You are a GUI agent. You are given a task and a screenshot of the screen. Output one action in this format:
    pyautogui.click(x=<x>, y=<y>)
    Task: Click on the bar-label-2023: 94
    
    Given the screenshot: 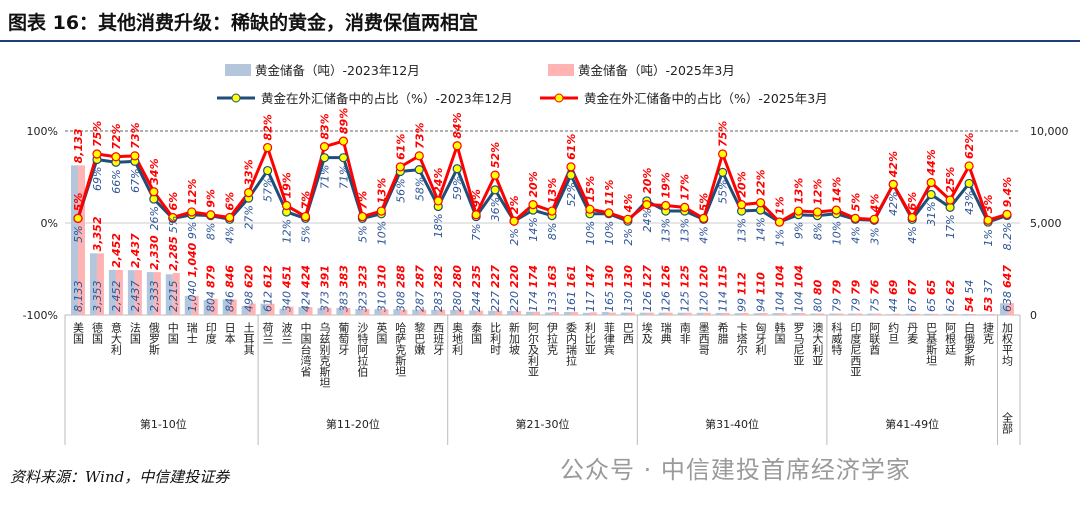 What is the action you would take?
    pyautogui.click(x=761, y=305)
    